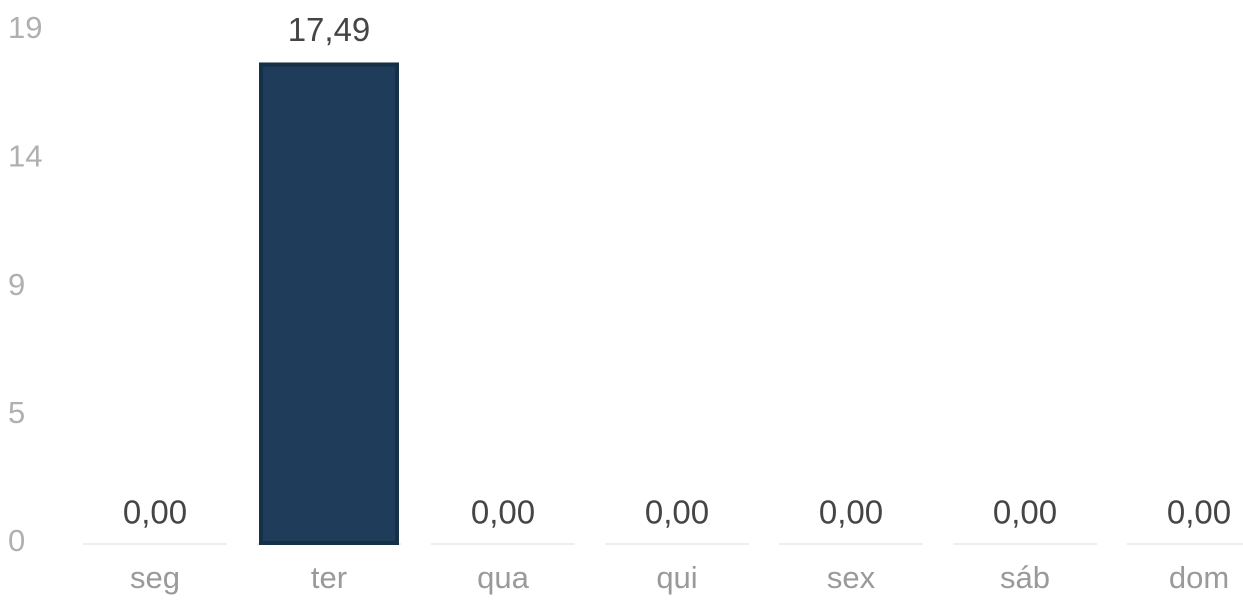 Image resolution: width=1243 pixels, height=604 pixels. What do you see at coordinates (25, 27) in the screenshot?
I see `y-tick-label: 19` at bounding box center [25, 27].